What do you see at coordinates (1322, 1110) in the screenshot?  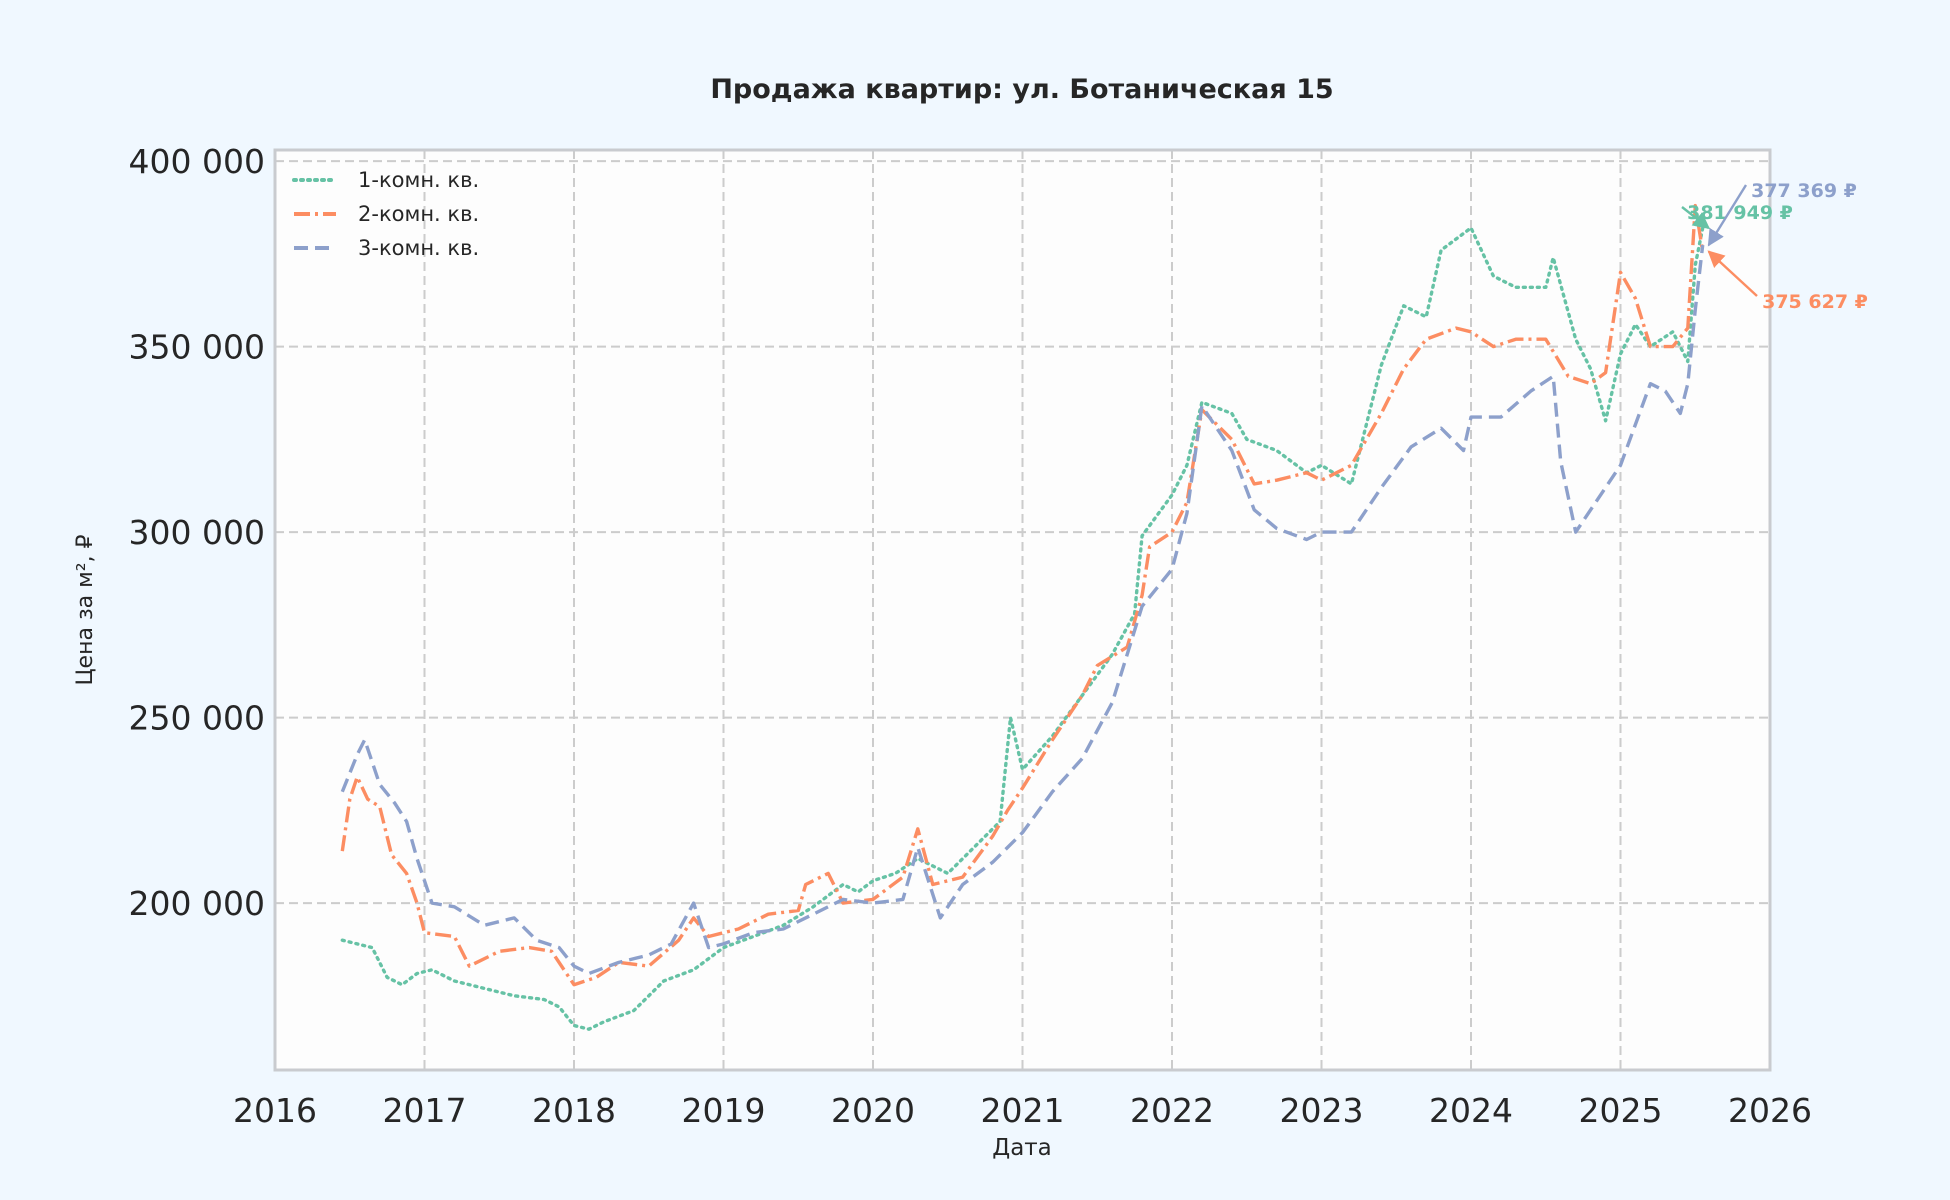 I see `x-tick-label: 2023` at bounding box center [1322, 1110].